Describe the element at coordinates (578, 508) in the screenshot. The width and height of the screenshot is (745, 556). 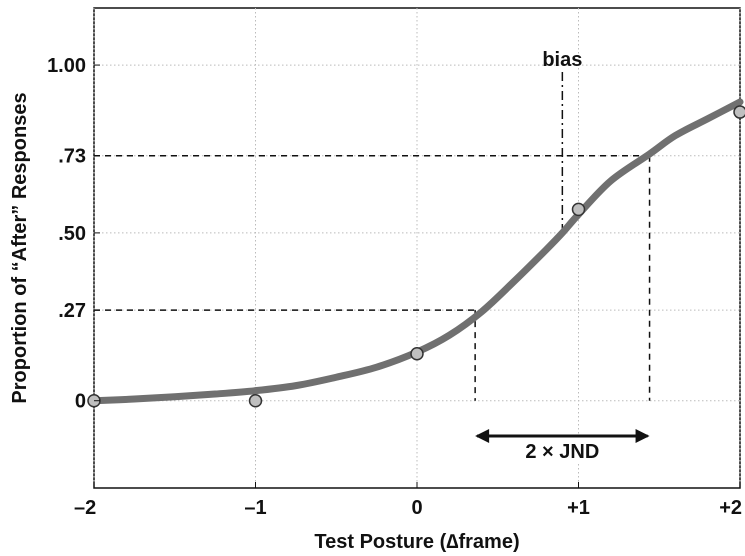
I see `x-tick-label: +1` at that location.